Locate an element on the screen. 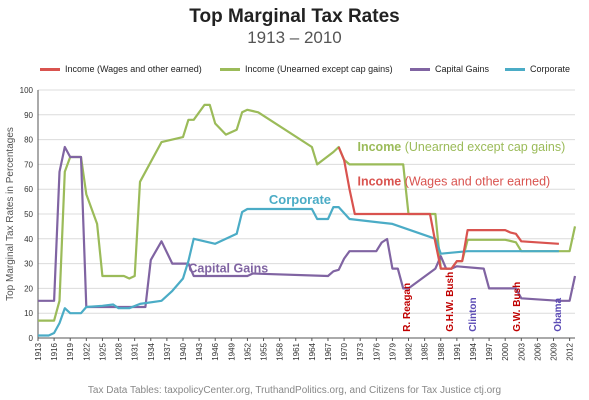 The height and width of the screenshot is (400, 589). label-income-unearned-prefix: Income is located at coordinates (380, 147).